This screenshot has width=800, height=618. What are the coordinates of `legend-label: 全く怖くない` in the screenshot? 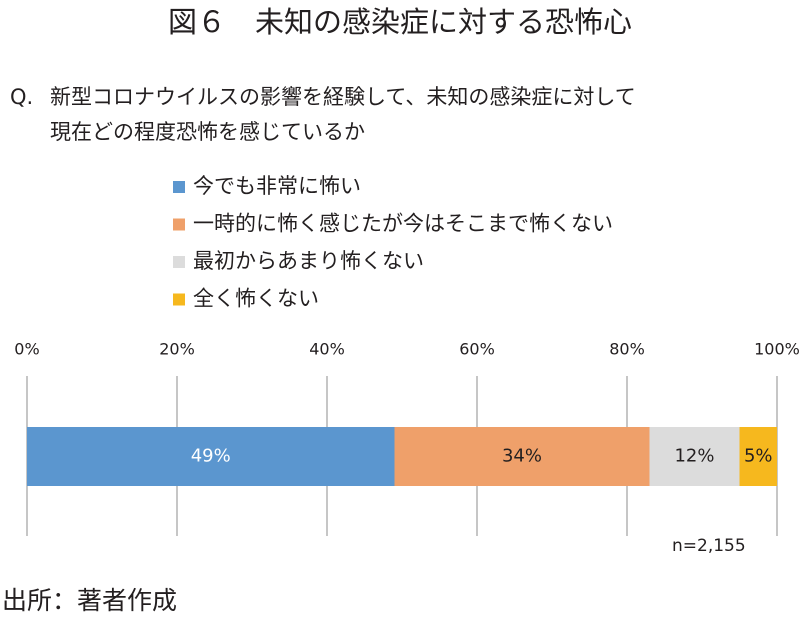 It's located at (256, 299).